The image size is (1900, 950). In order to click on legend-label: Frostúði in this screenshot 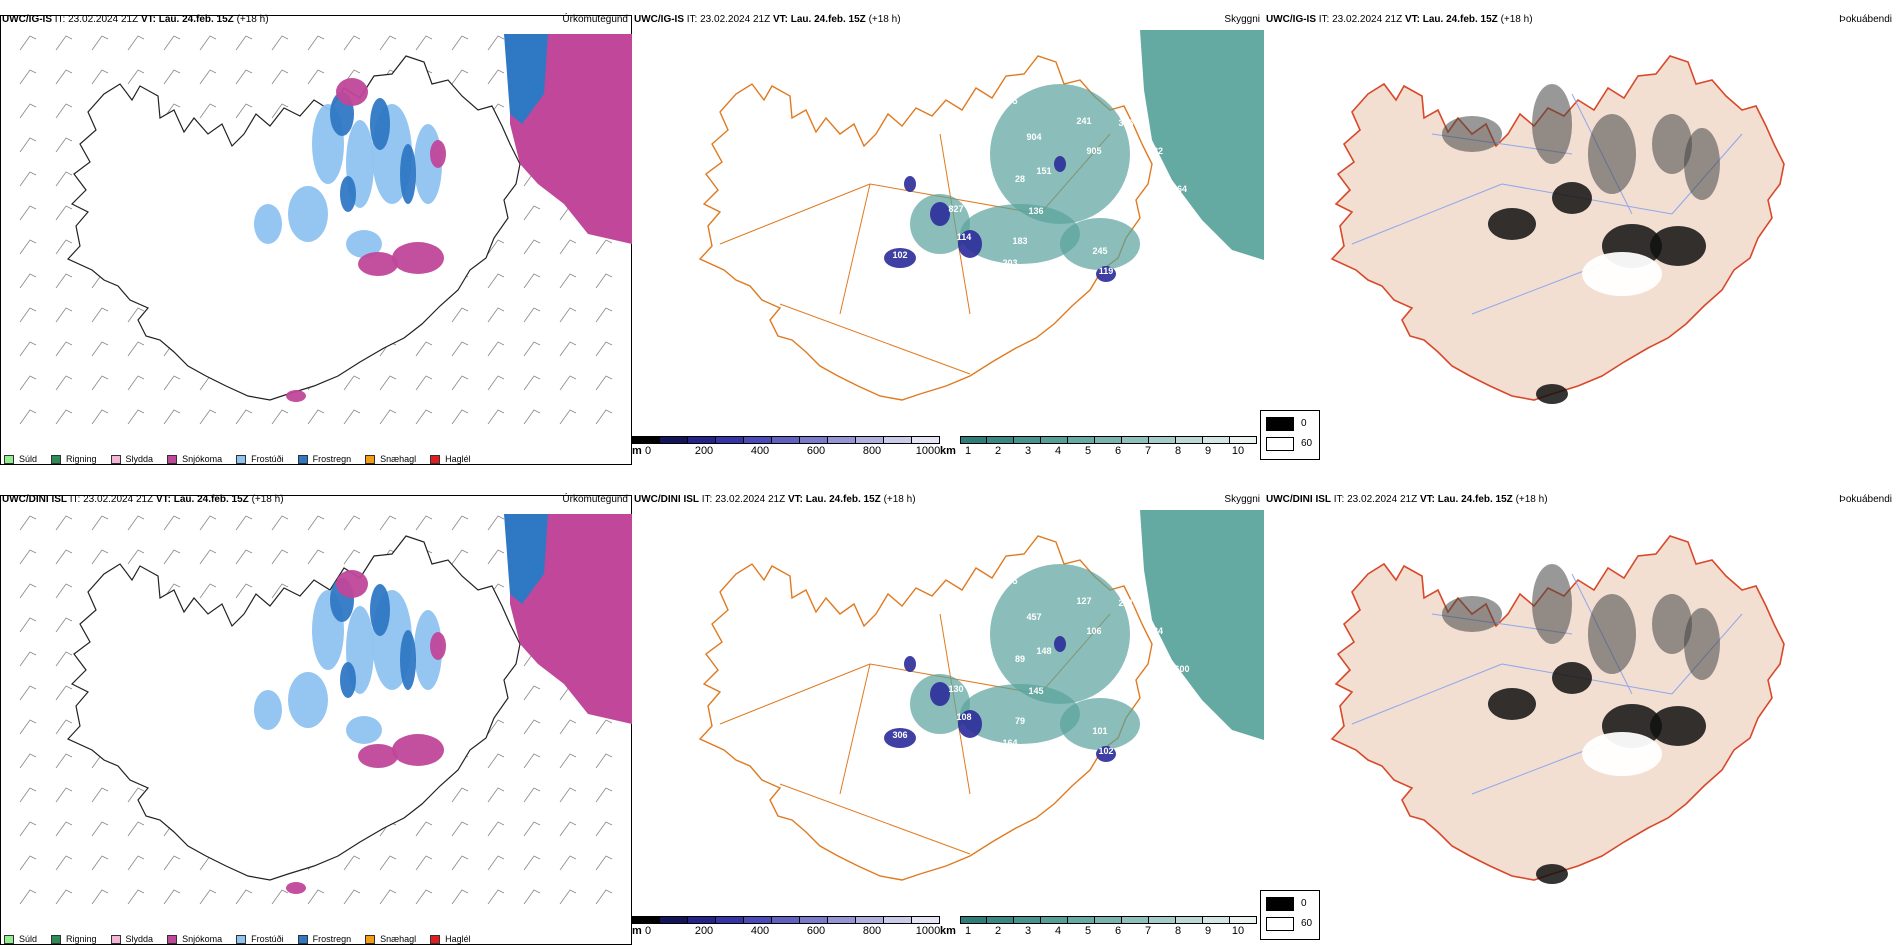, I will do `click(267, 459)`.